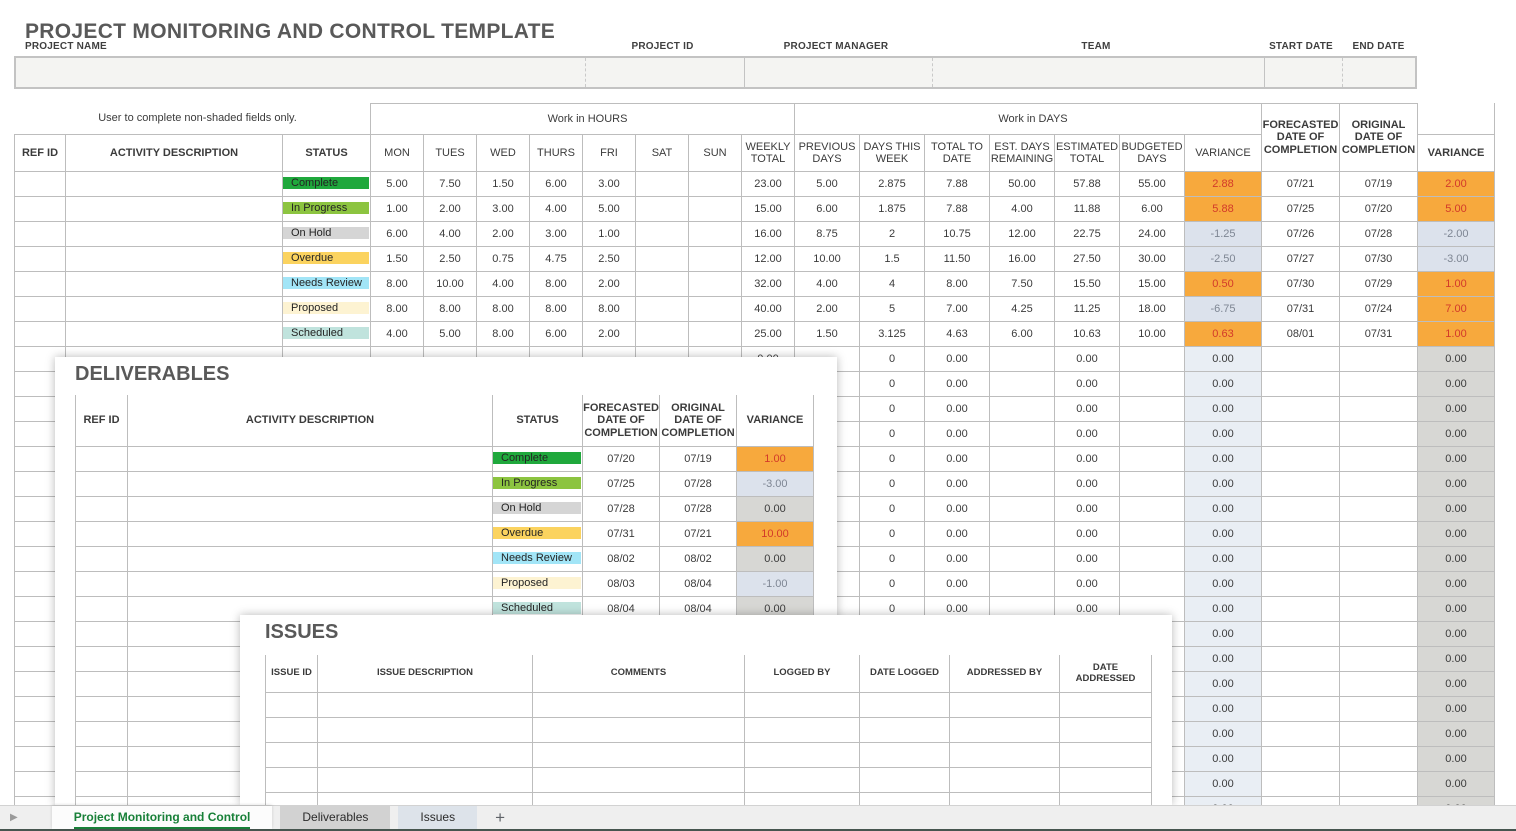  Describe the element at coordinates (892, 209) in the screenshot. I see `cell: 1.875` at that location.